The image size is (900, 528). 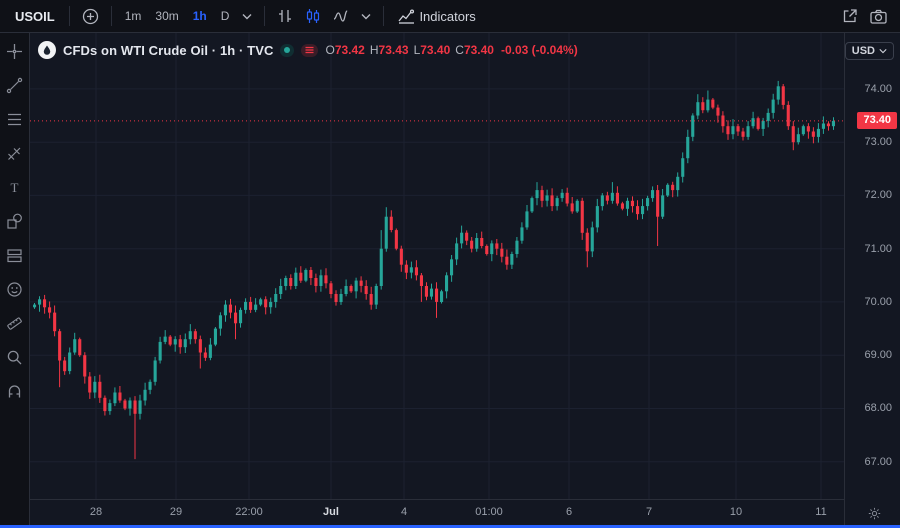 What do you see at coordinates (313, 16) in the screenshot?
I see `candles-icon` at bounding box center [313, 16].